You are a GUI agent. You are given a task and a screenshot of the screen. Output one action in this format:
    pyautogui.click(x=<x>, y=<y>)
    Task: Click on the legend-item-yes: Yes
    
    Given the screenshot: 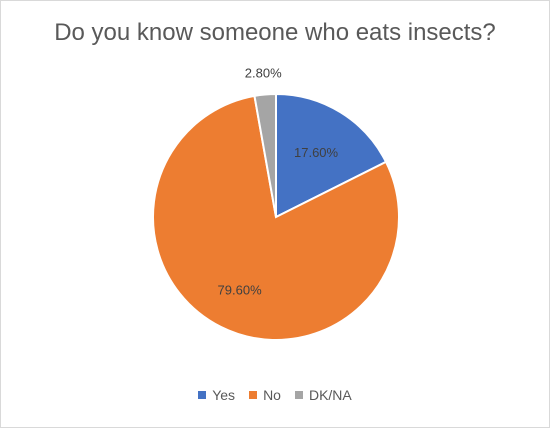 What is the action you would take?
    pyautogui.click(x=216, y=395)
    